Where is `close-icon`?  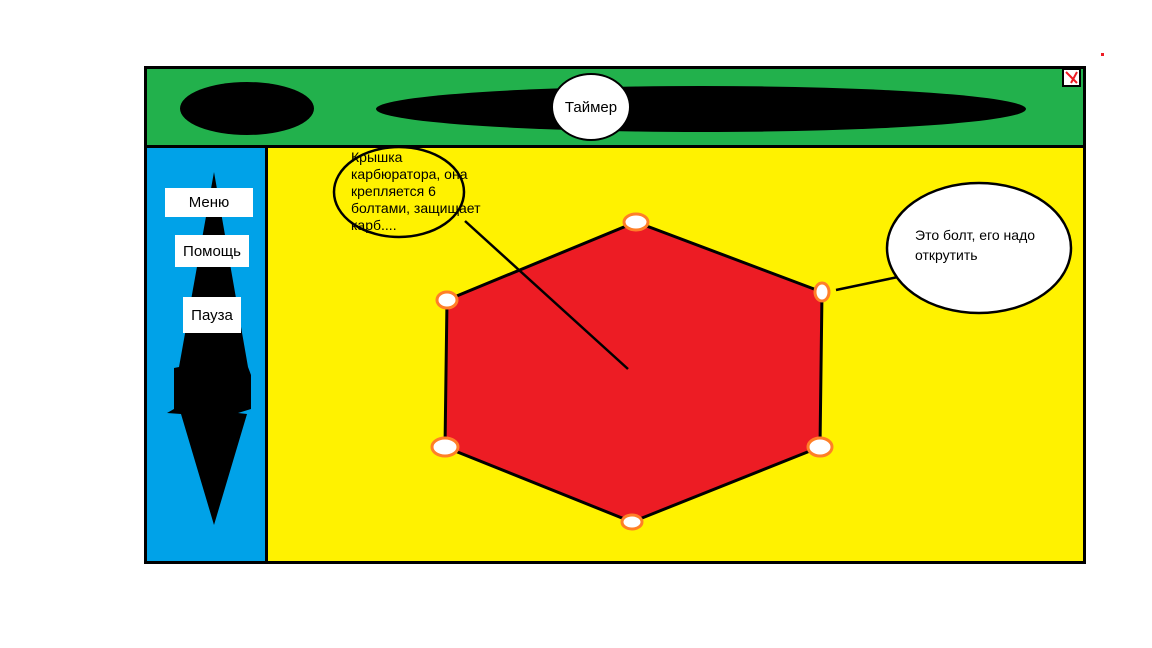
close-icon is located at coordinates (1071, 77).